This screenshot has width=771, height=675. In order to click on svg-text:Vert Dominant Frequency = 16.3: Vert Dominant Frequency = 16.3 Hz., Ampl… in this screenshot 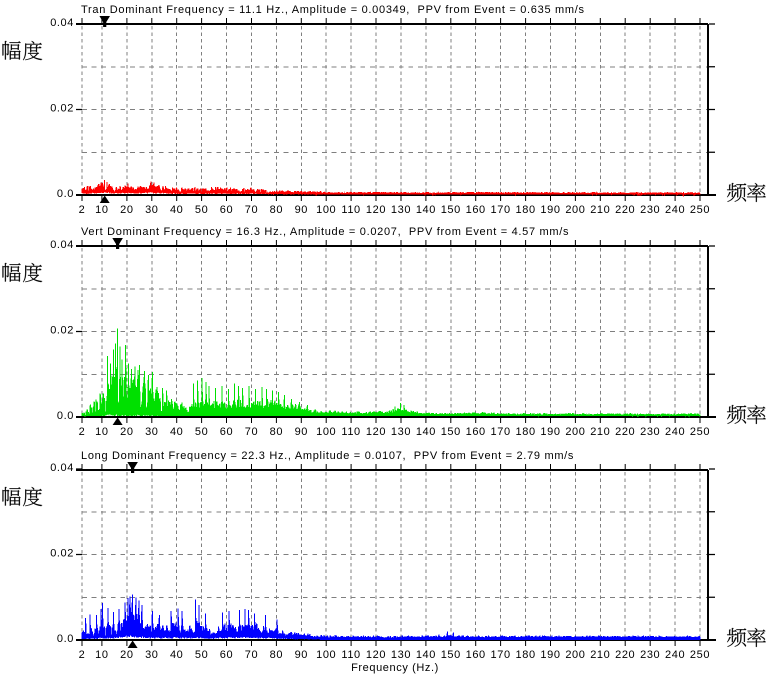, I will do `click(325, 232)`.